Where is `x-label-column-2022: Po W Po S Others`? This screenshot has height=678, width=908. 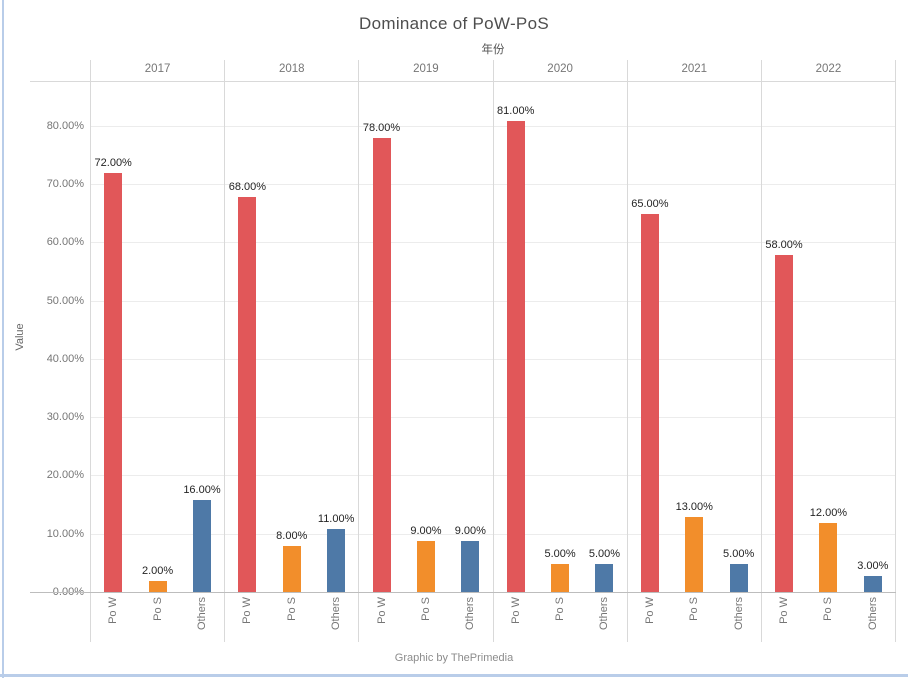
x-label-column-2022: Po W Po S Others is located at coordinates (829, 617).